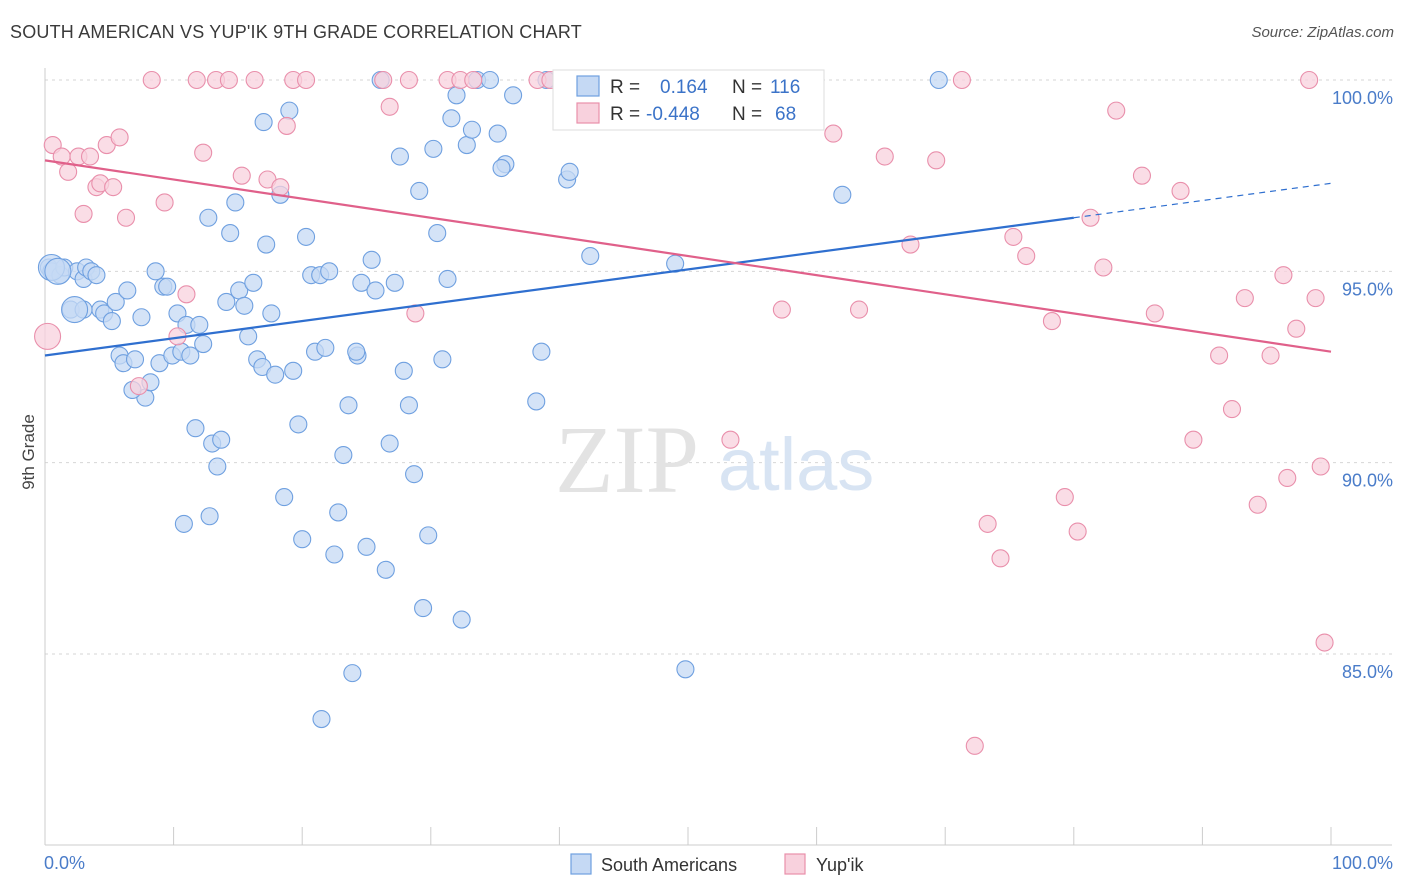  I want to click on x-tick-labels: 0.0% 100.0%, so click(718, 863).